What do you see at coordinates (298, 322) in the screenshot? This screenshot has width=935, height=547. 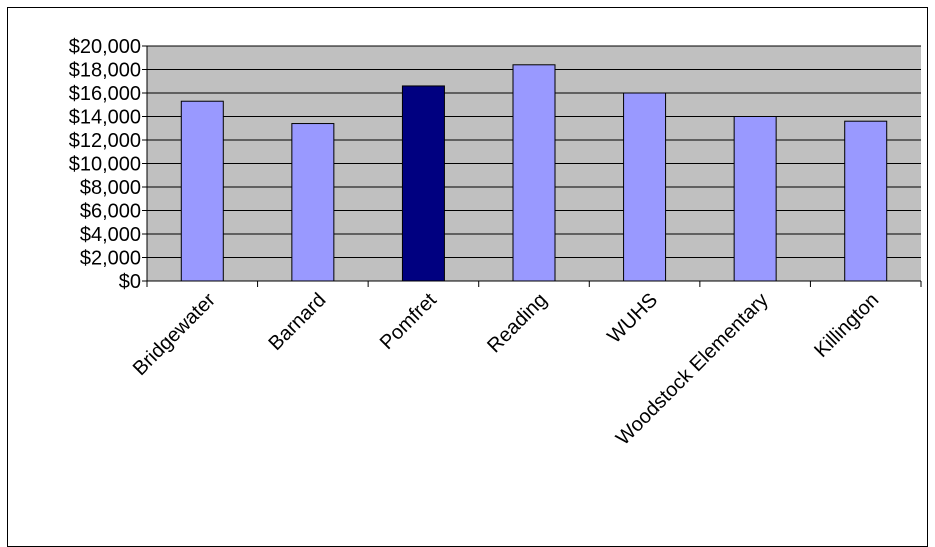 I see `x-category-label: Barnard` at bounding box center [298, 322].